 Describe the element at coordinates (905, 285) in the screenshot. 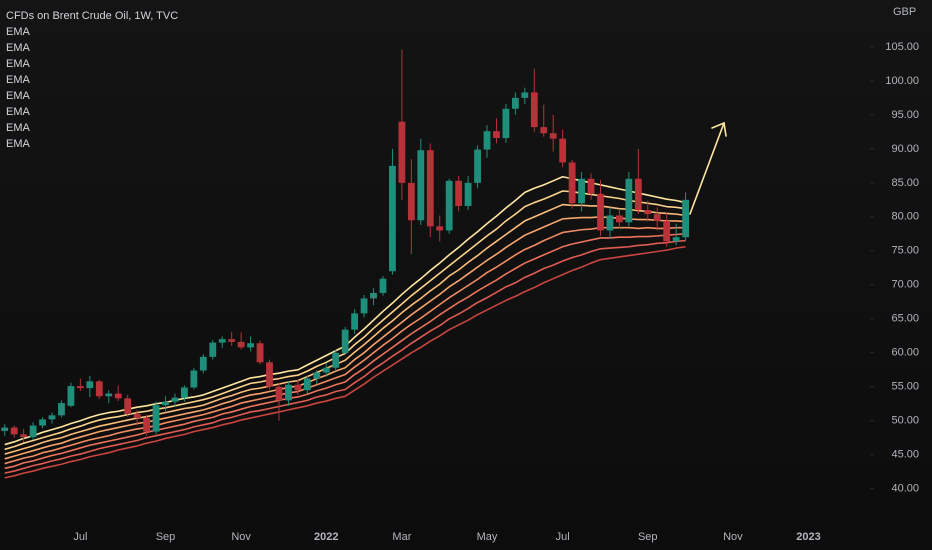

I see `y-tick-label: 70.00` at that location.